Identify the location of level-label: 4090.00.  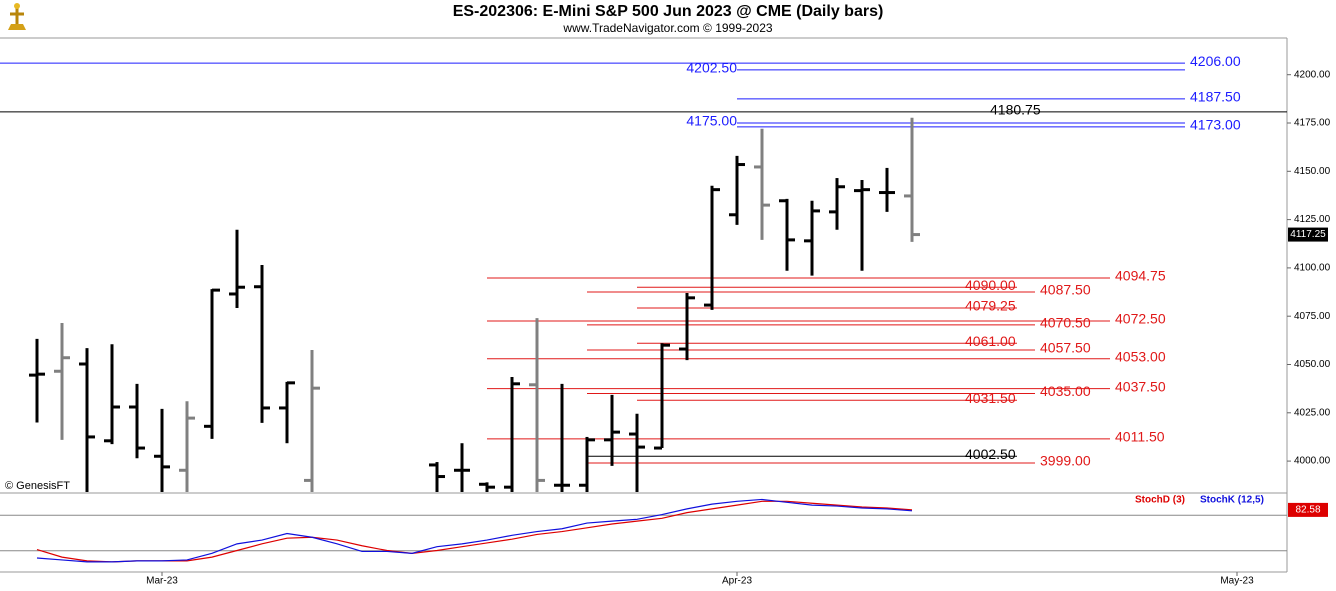
(990, 285).